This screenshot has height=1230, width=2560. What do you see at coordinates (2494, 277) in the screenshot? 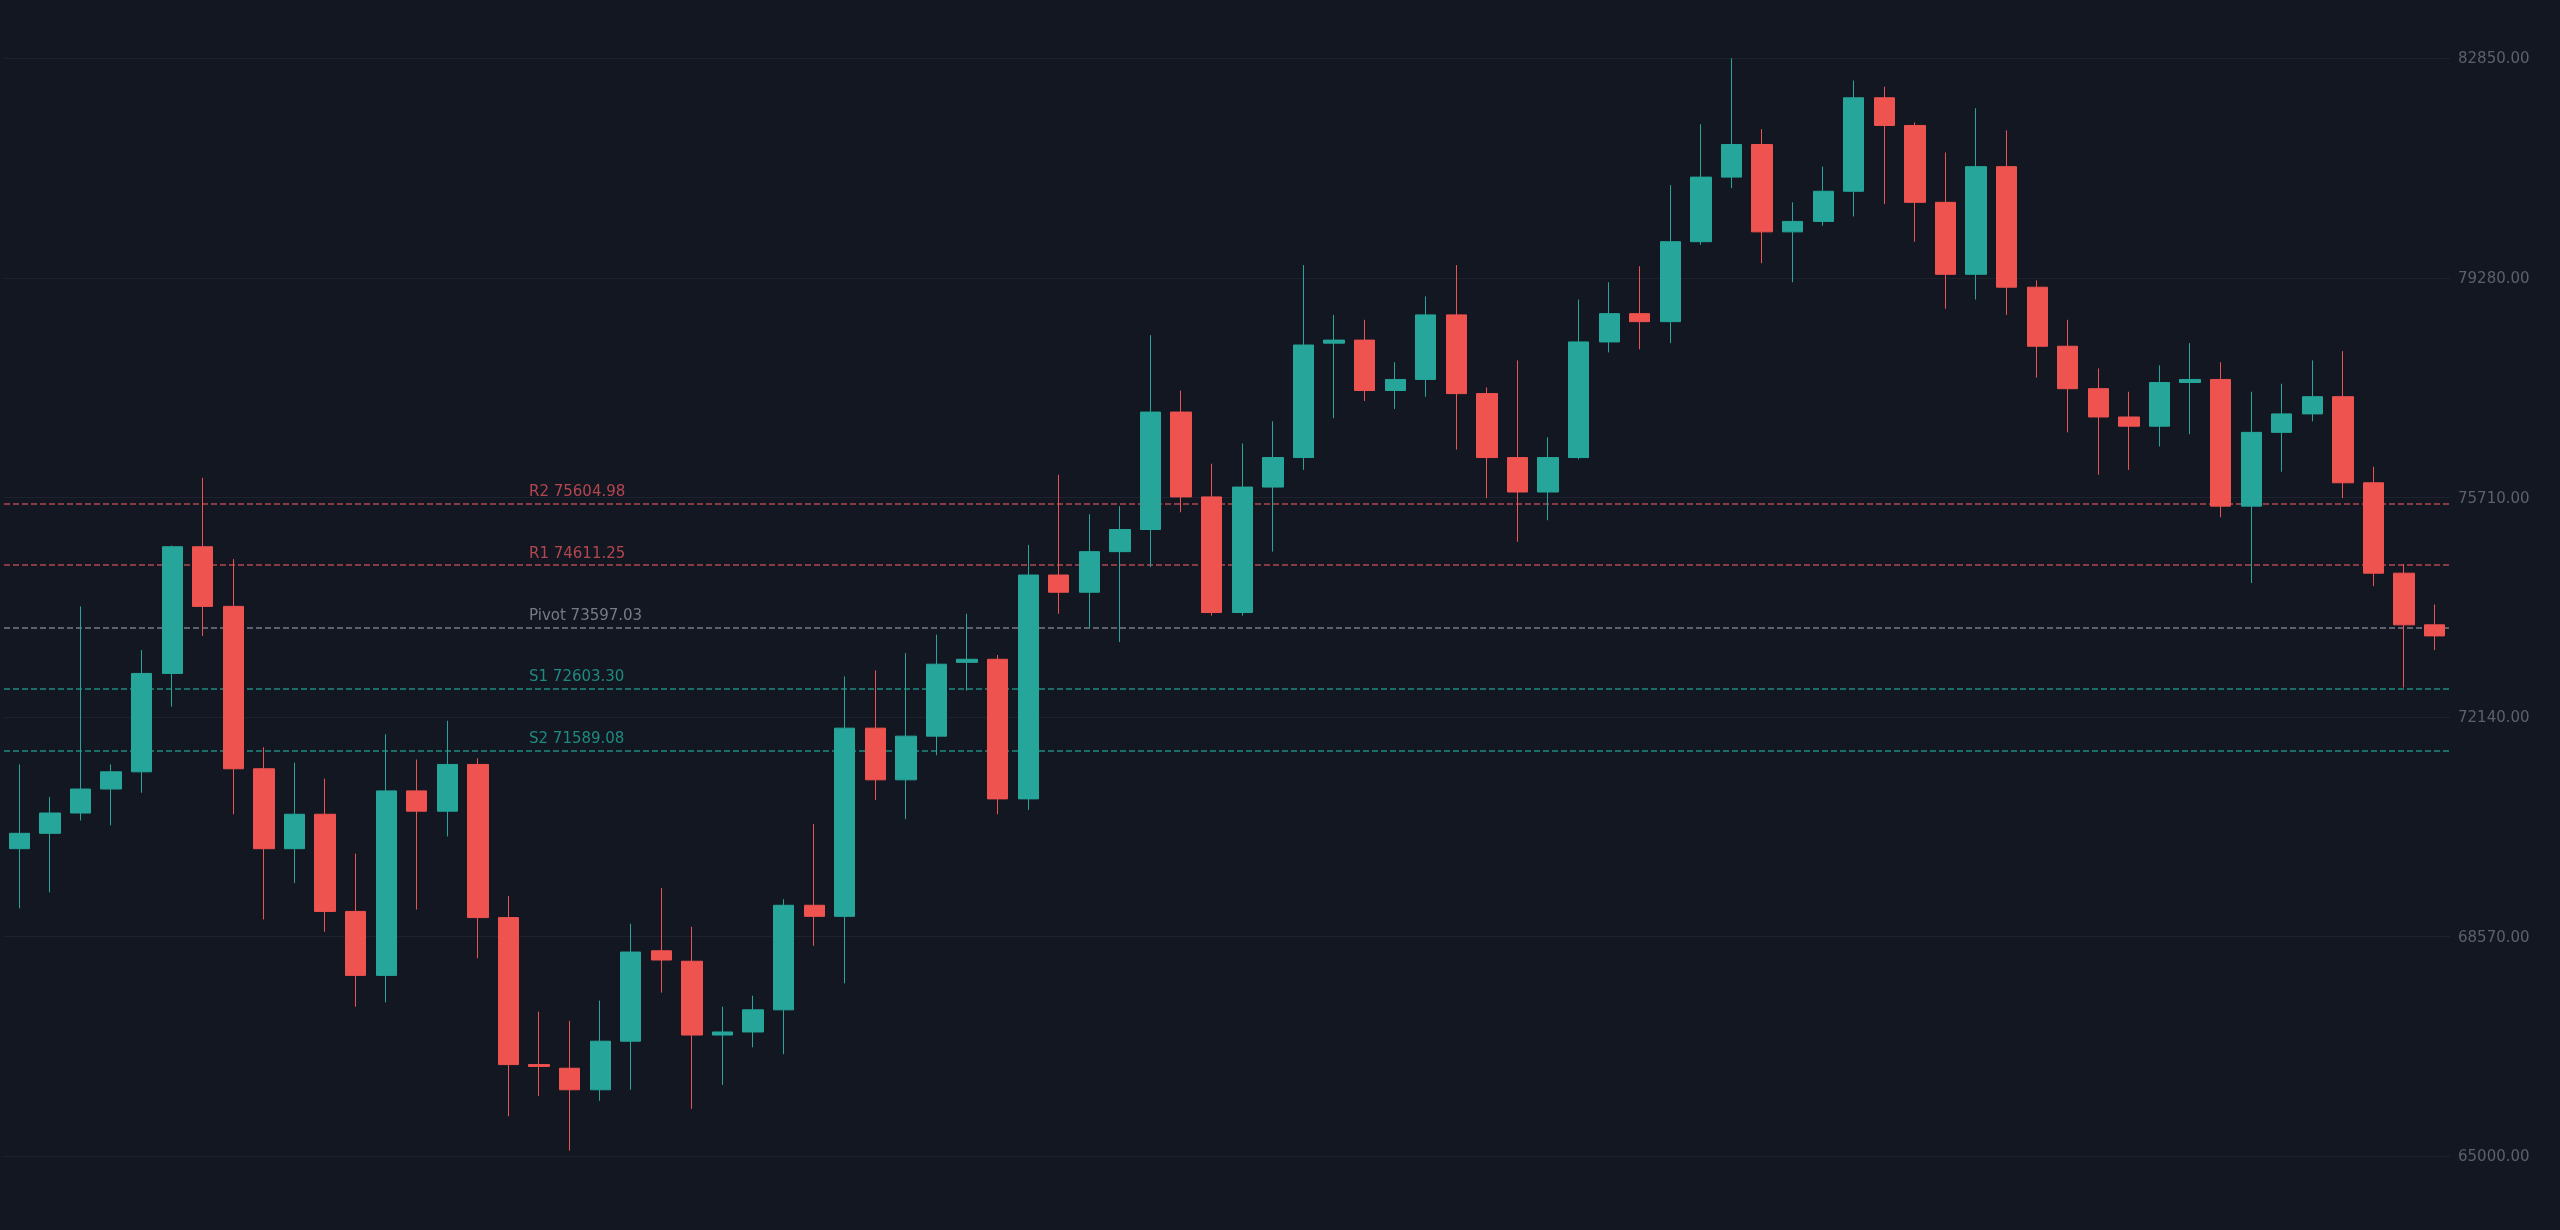
I see `y-tick-label: 79280.00` at bounding box center [2494, 277].